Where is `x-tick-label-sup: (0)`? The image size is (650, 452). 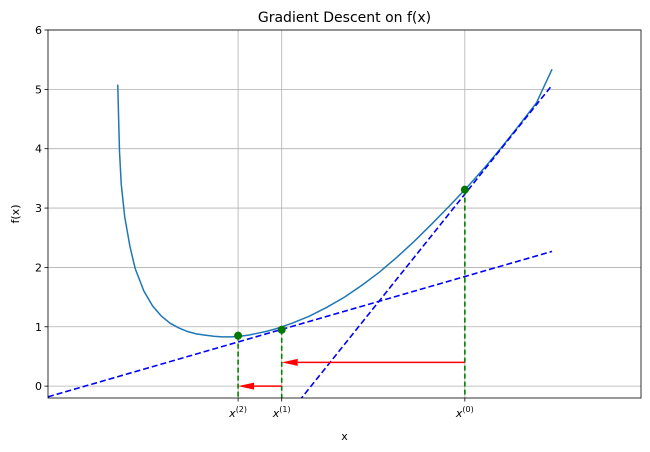 x-tick-label-sup: (0) is located at coordinates (467, 409).